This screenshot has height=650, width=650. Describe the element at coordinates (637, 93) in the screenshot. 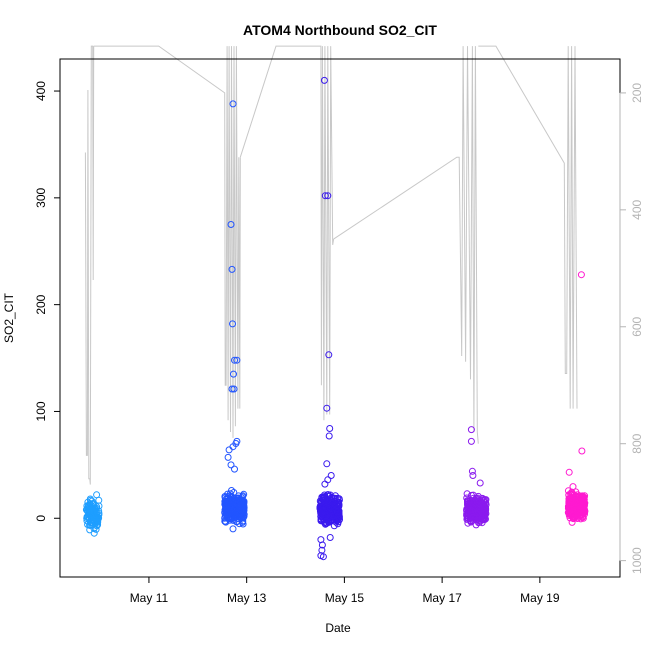

I see `secondary-tick-label: 200` at that location.